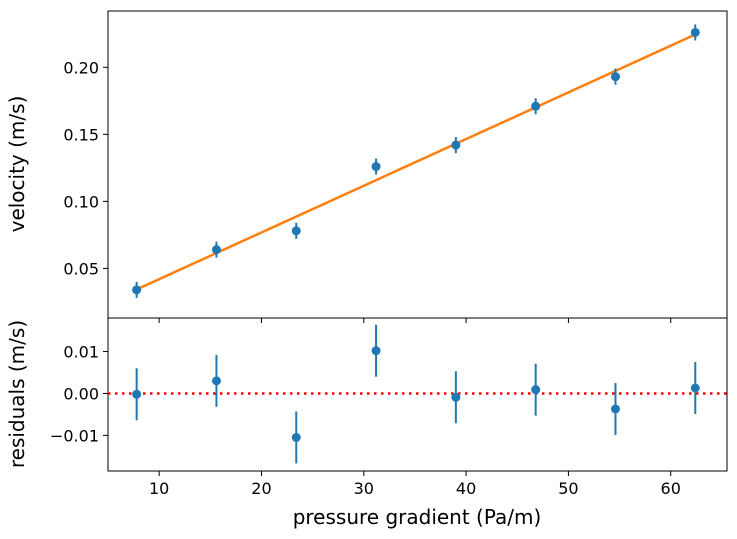  What do you see at coordinates (17, 394) in the screenshot?
I see `residuals-y-axis-label: residuals (m/s)` at bounding box center [17, 394].